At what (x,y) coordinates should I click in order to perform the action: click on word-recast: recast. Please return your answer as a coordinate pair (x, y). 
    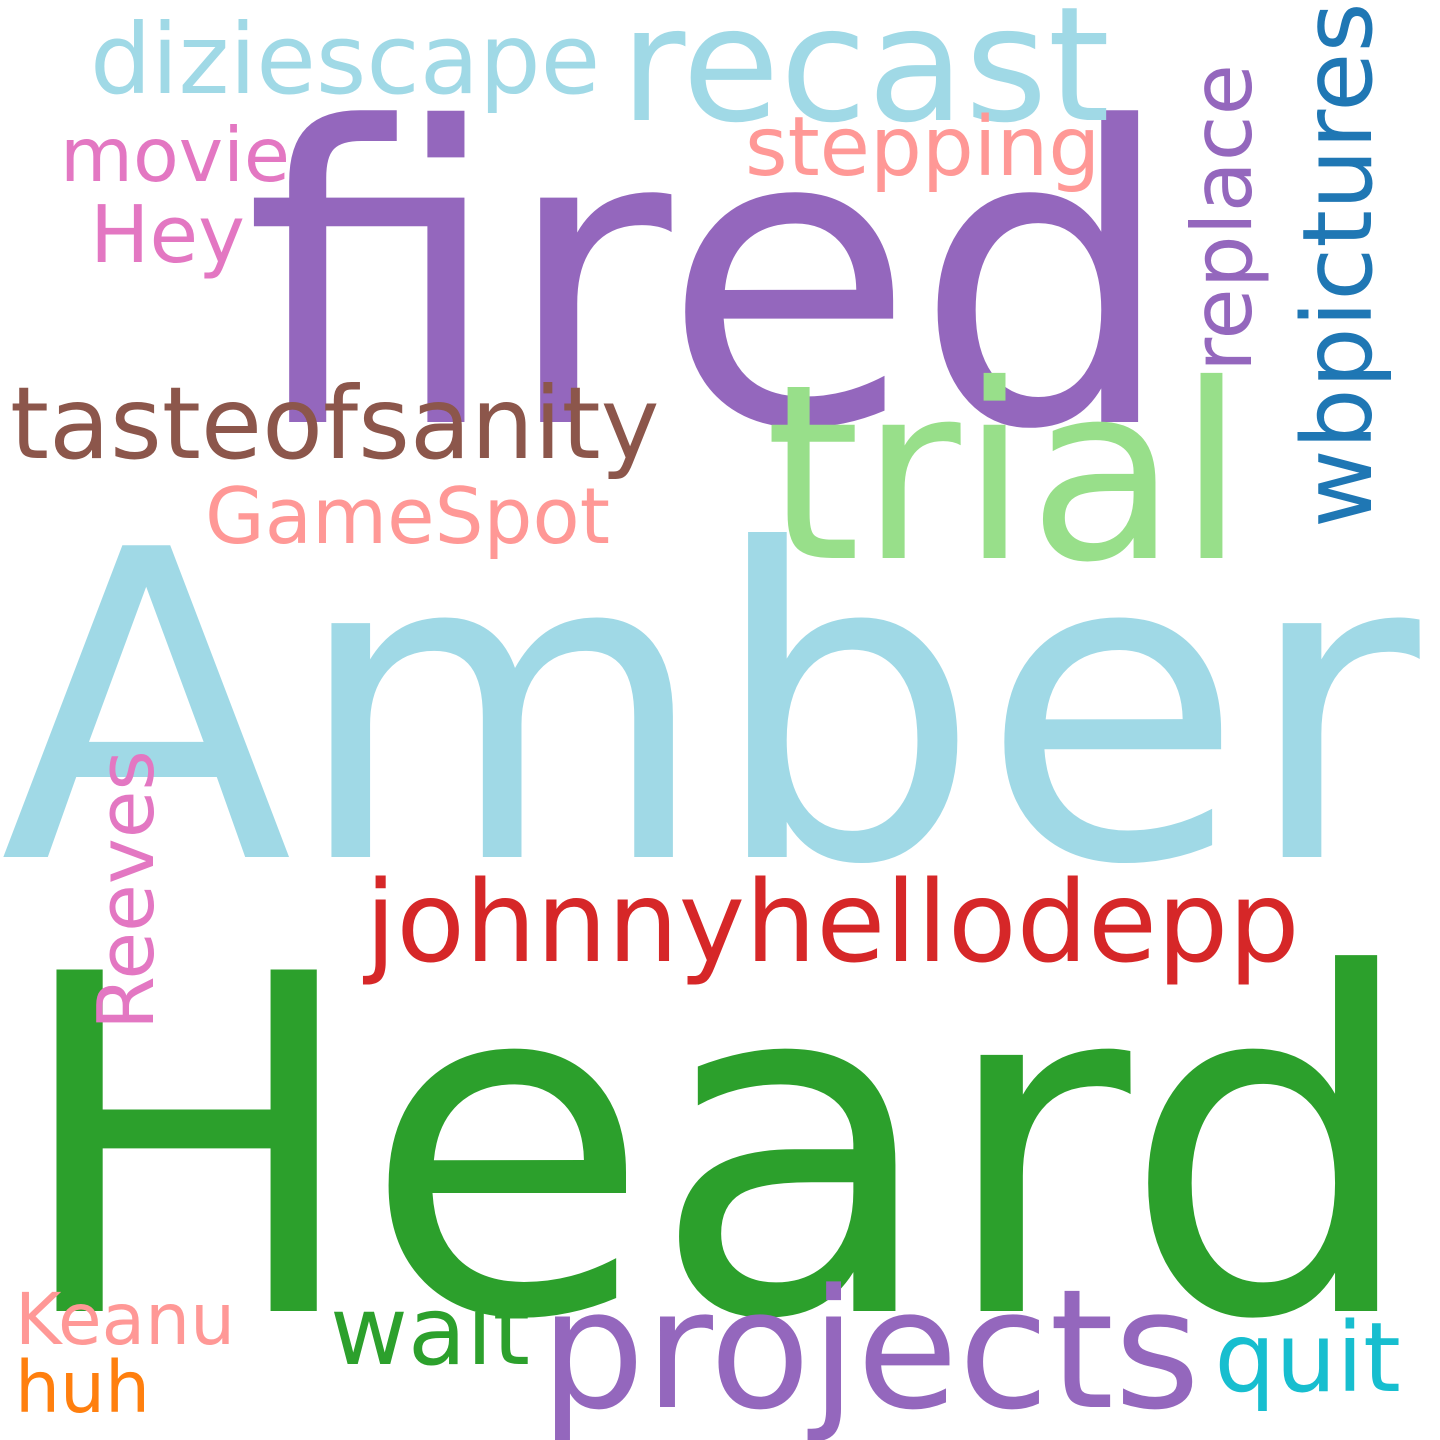
    Looking at the image, I should click on (865, 79).